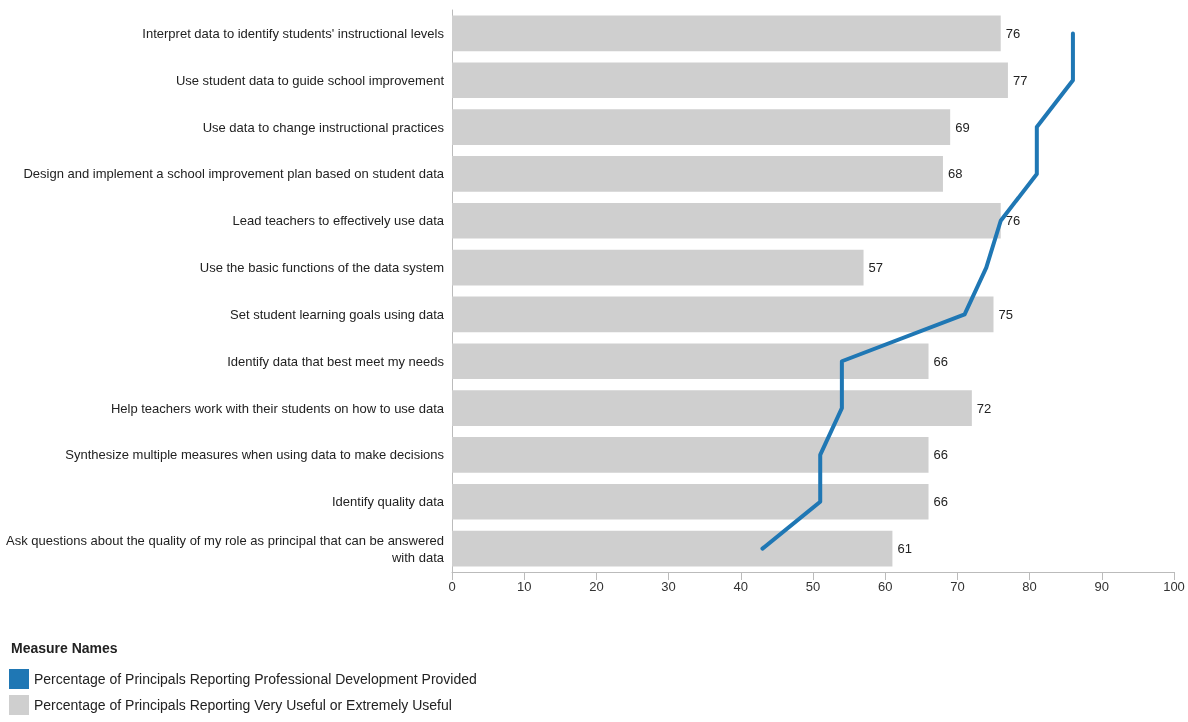 The width and height of the screenshot is (1188, 722). Describe the element at coordinates (596, 586) in the screenshot. I see `x-tick-label: 20` at that location.